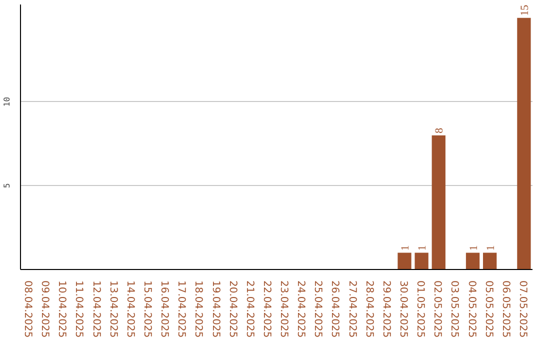  I want to click on x-tick-label: 03.05.2025, so click(454, 309).